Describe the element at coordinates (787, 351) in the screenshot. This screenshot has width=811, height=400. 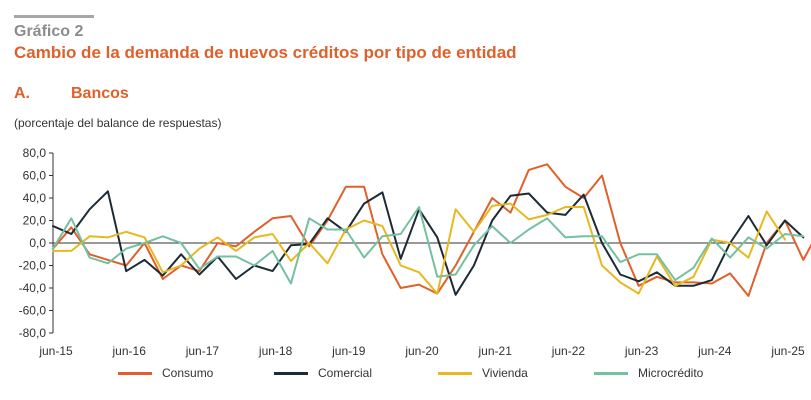
I see `x-tick-label: jun-25` at that location.